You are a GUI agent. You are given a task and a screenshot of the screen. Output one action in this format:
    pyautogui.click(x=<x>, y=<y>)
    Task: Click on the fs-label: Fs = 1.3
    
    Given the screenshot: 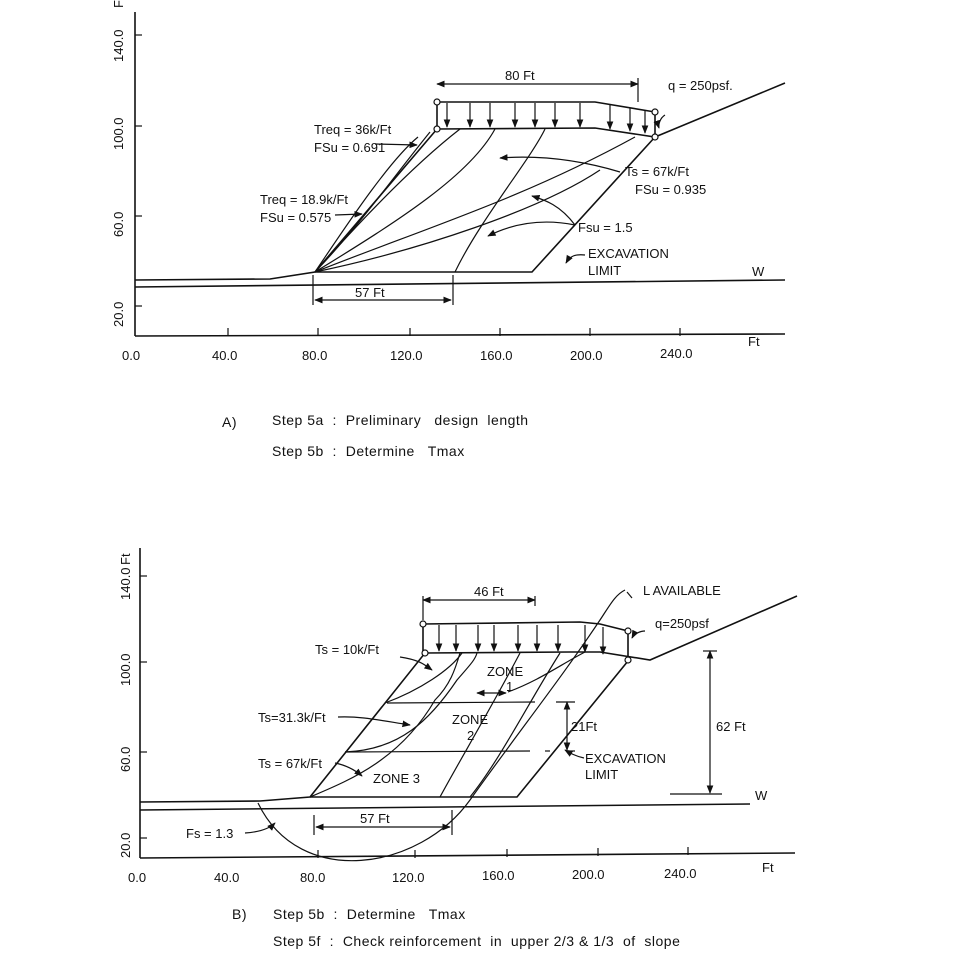 What is the action you would take?
    pyautogui.click(x=209, y=833)
    